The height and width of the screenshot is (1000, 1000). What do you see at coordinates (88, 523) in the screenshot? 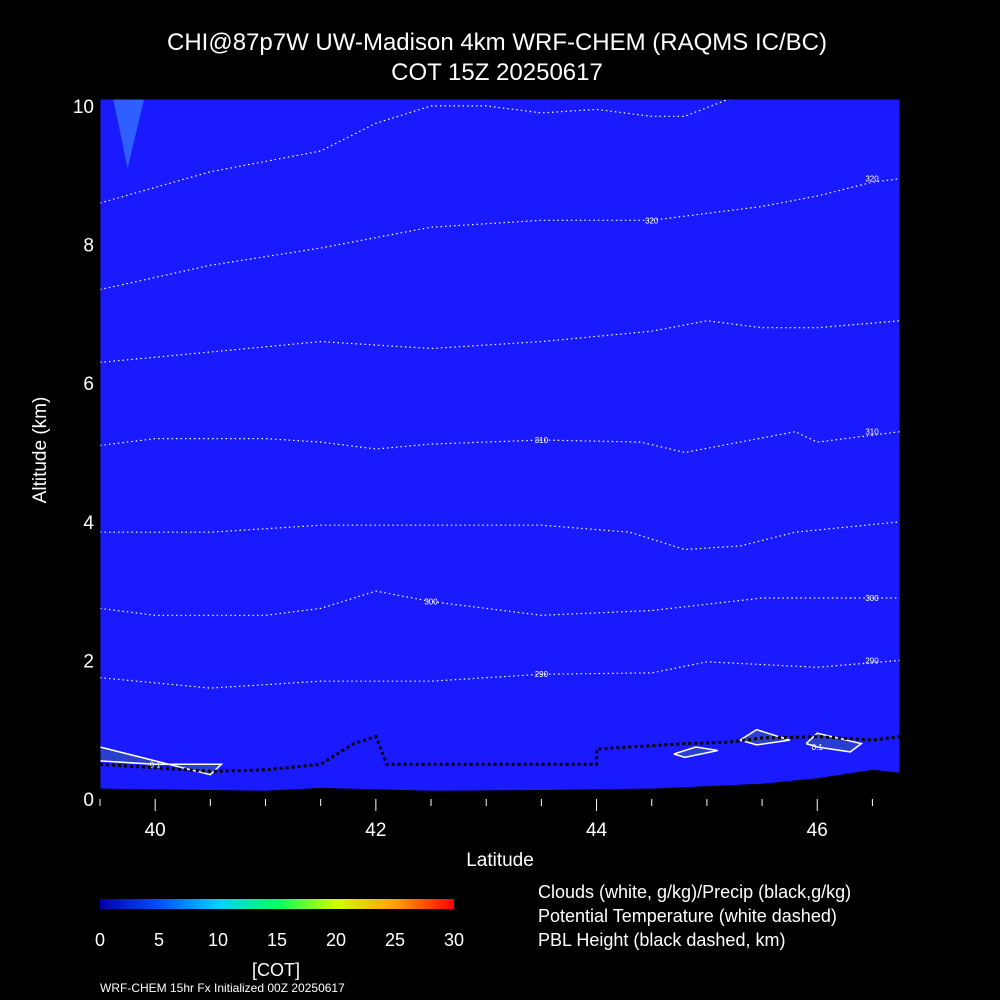
I see `y-tick-label: 4` at bounding box center [88, 523].